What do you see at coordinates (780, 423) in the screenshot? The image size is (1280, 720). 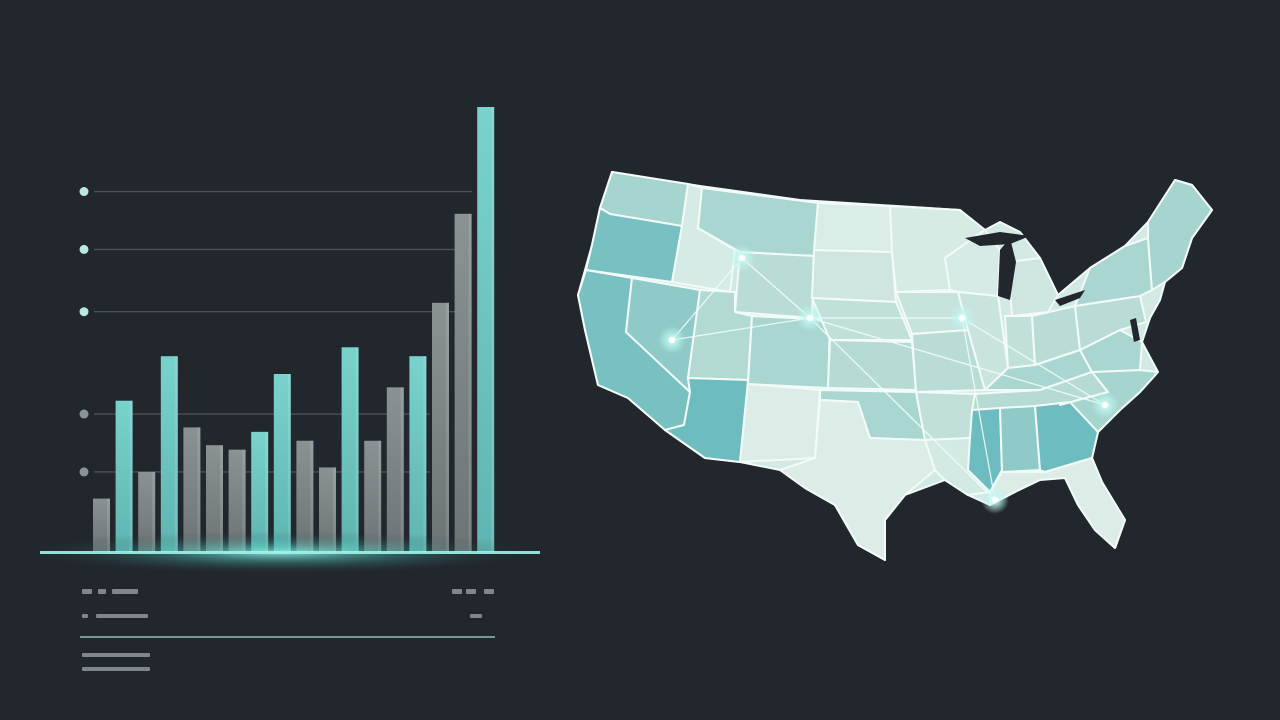 I see `map-state-new-mexico` at bounding box center [780, 423].